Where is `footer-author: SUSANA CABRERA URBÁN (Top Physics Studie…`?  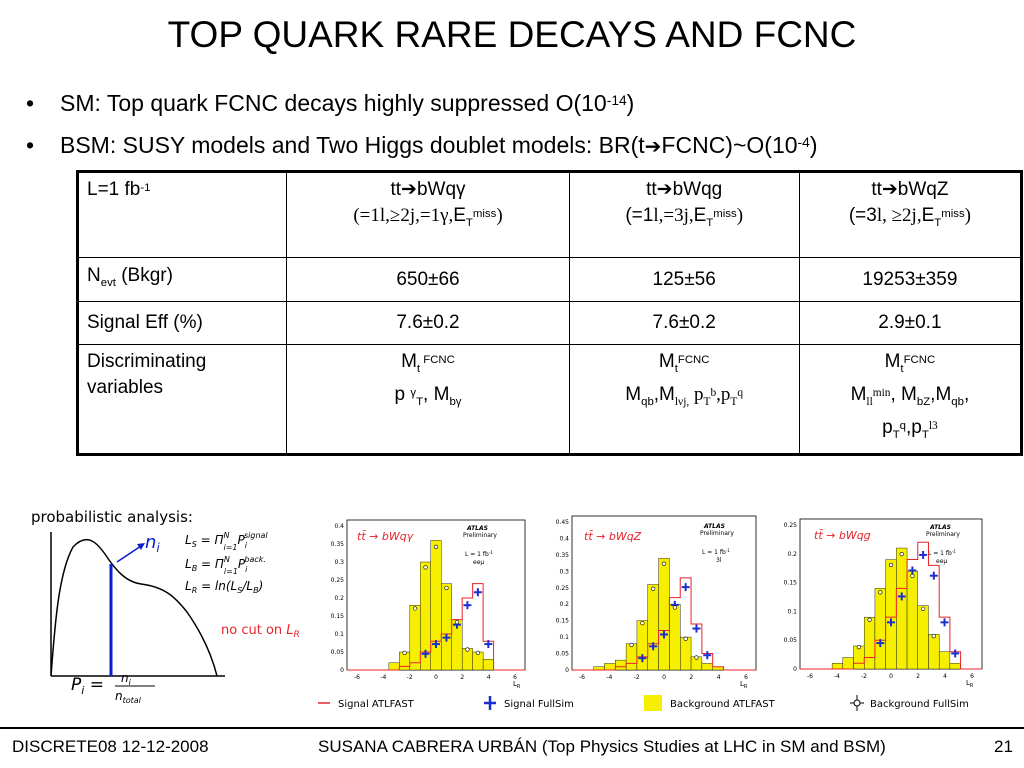 footer-author: SUSANA CABRERA URBÁN (Top Physics Studie… is located at coordinates (602, 746).